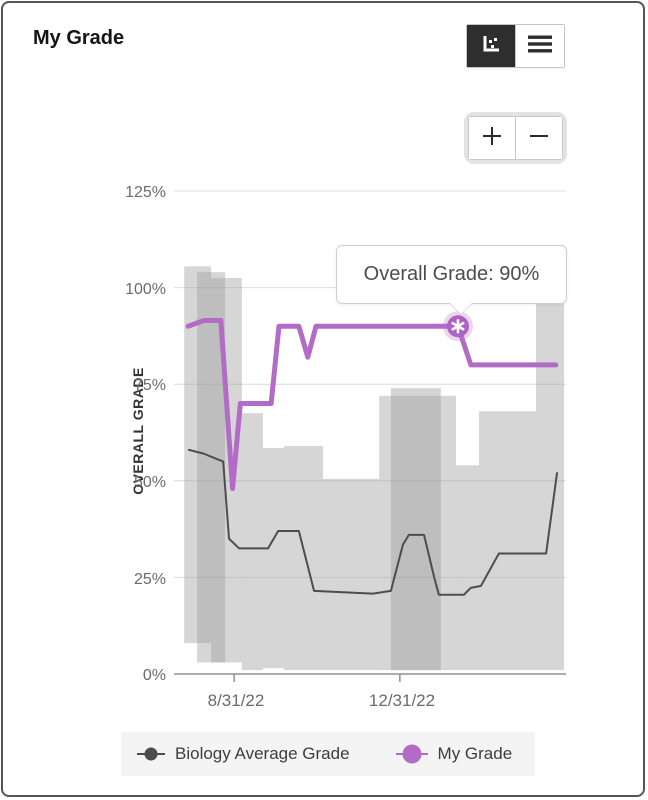 The height and width of the screenshot is (800, 648). I want to click on view-toggle-group, so click(515, 46).